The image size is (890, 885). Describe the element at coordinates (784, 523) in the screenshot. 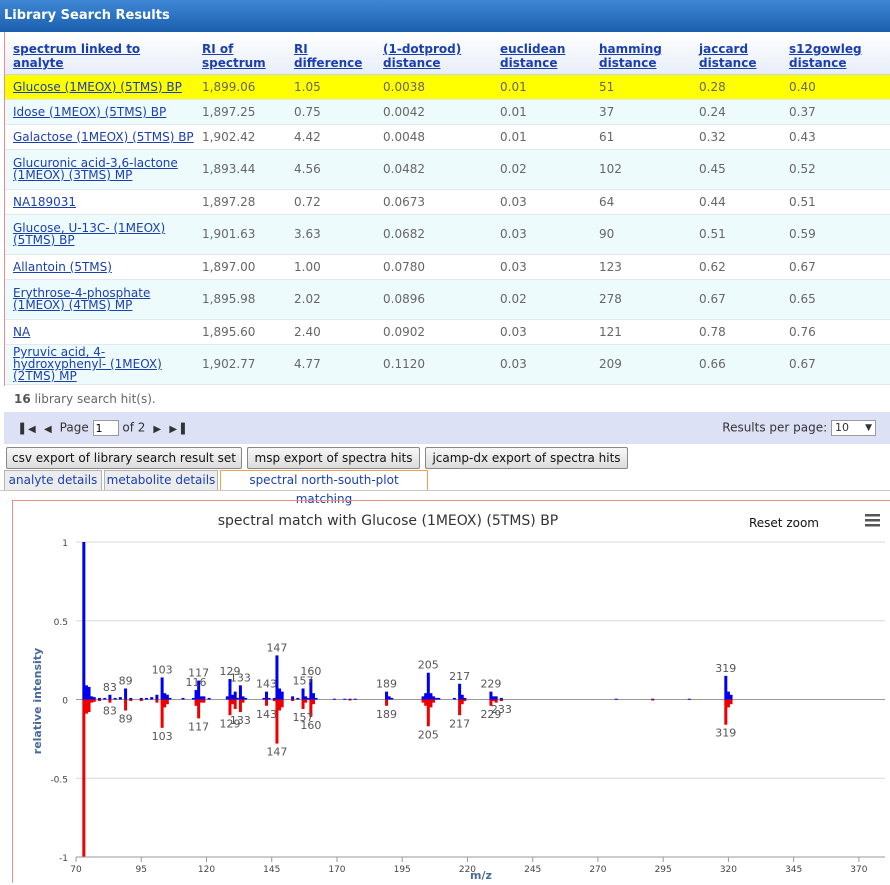

I see `reset-zoom-button: Reset zoom` at that location.